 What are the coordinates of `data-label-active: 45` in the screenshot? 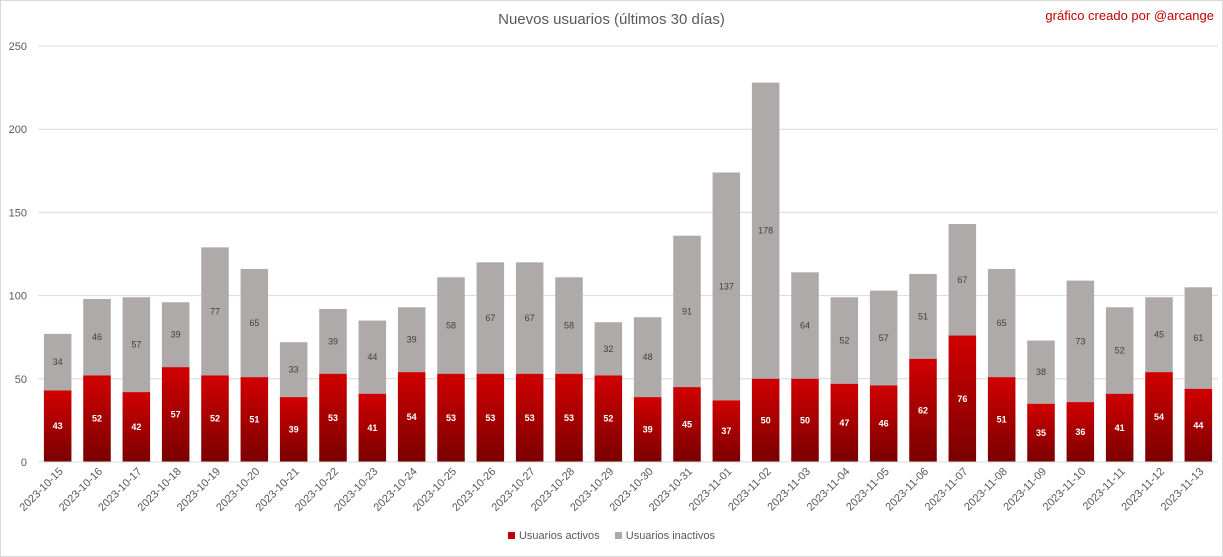 It's located at (687, 425).